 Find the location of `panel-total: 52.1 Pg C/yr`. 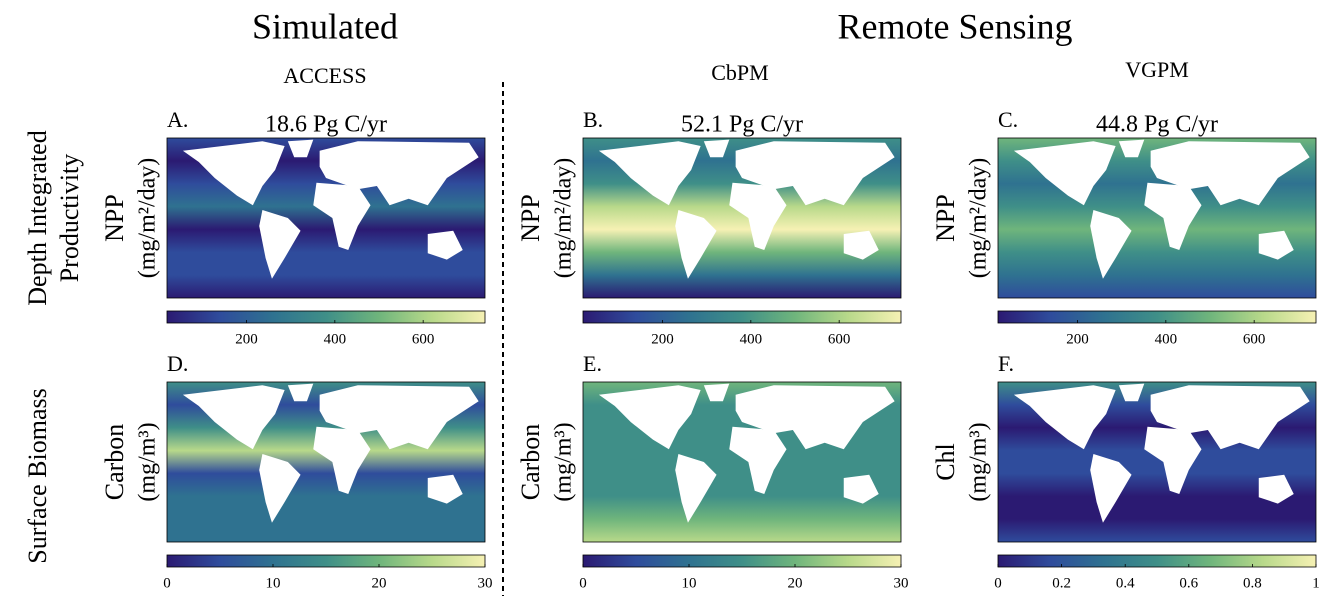

panel-total: 52.1 Pg C/yr is located at coordinates (742, 125).